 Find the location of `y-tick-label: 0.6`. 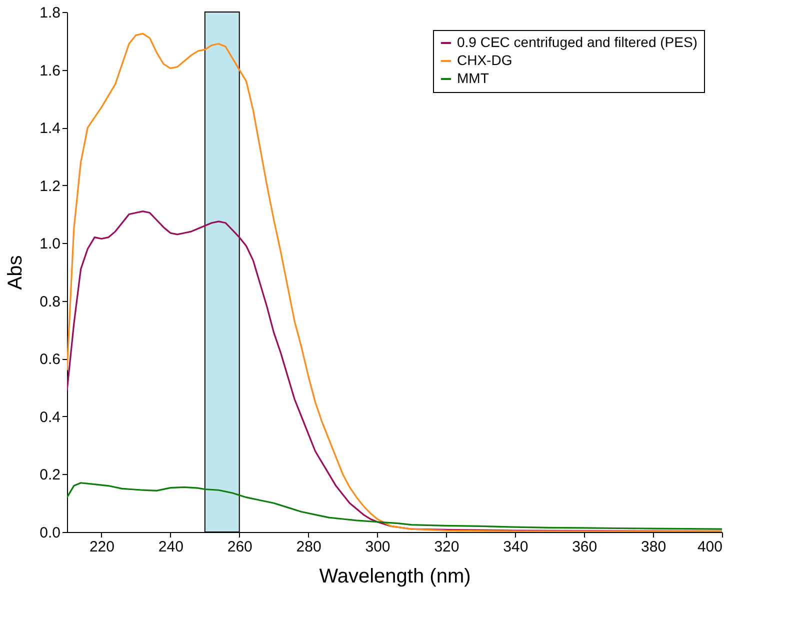

y-tick-label: 0.6 is located at coordinates (50, 359).